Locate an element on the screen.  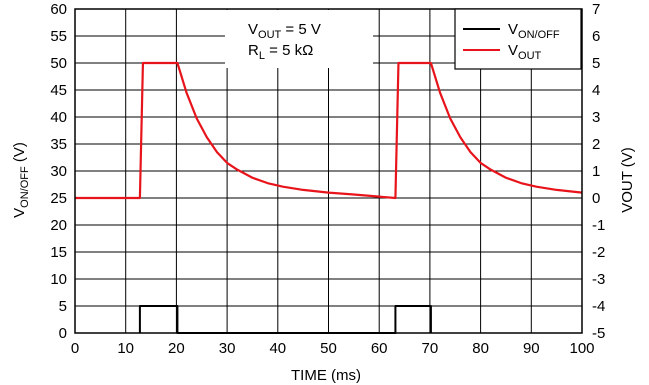
annotation-line-2: RL = 5 kΩ is located at coordinates (280, 52).